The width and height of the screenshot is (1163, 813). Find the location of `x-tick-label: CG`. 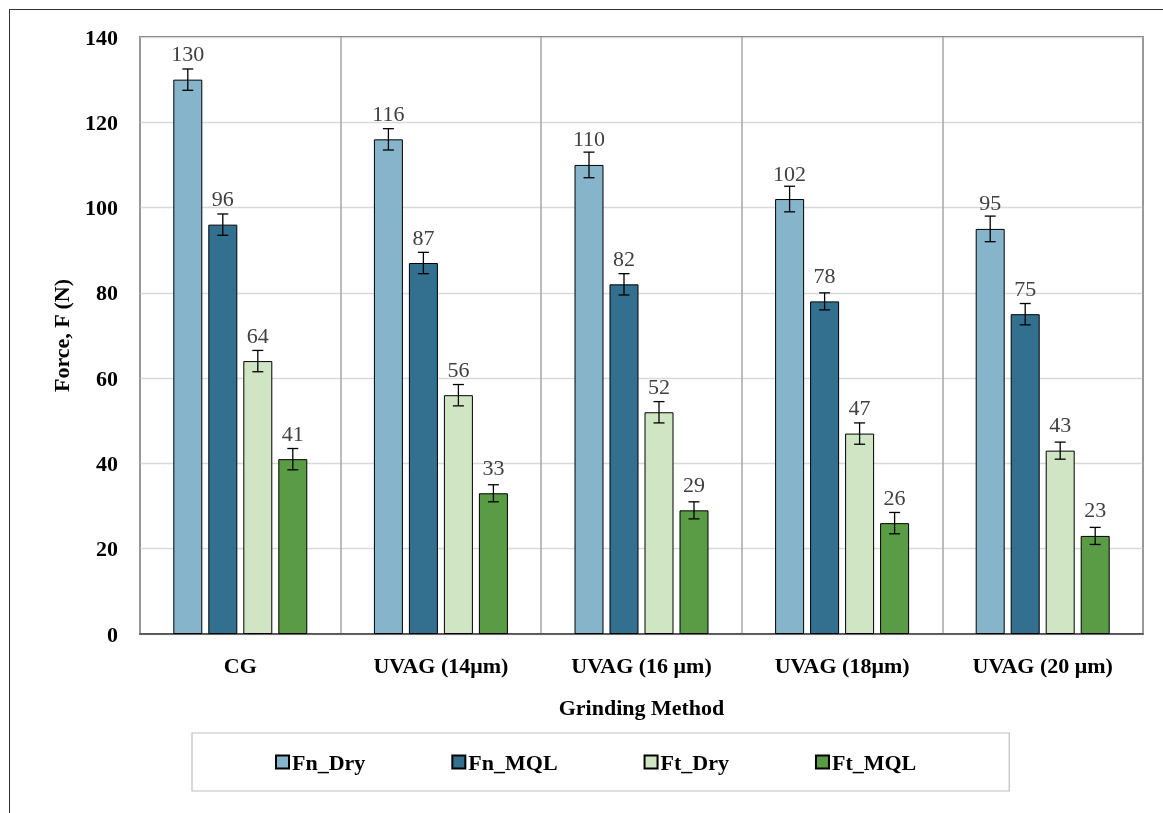

x-tick-label: CG is located at coordinates (240, 665).